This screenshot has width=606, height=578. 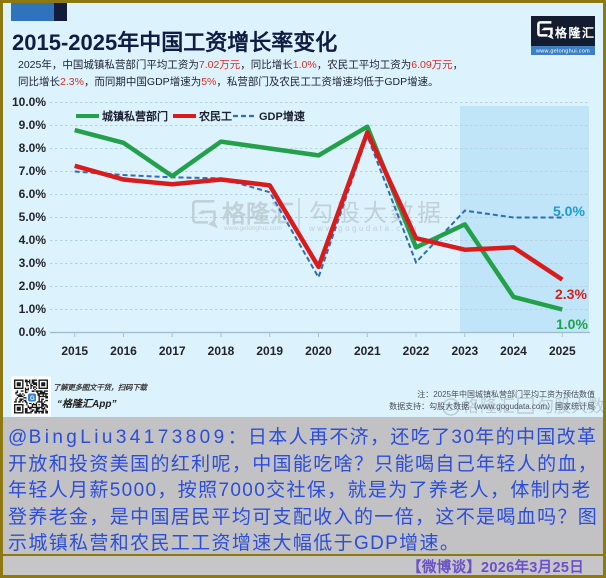 I want to click on svg-text: 2025, so click(x=562, y=351).